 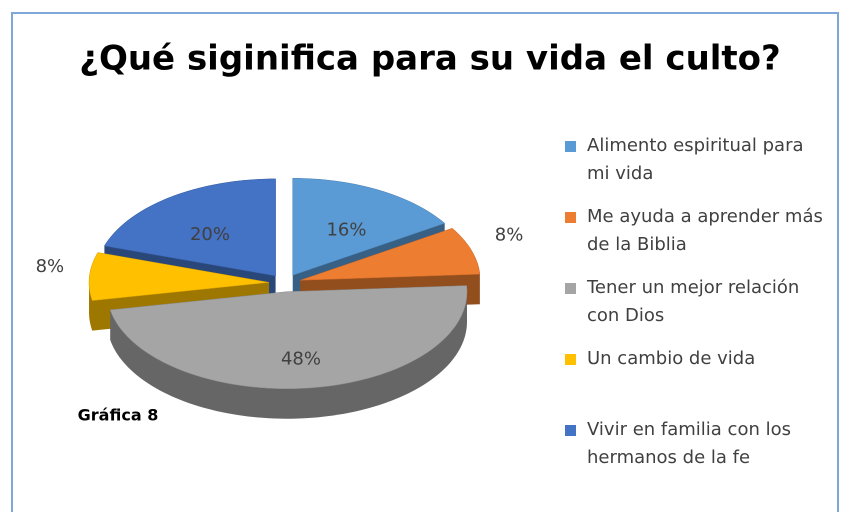 I want to click on legend-item: Me ayuda a aprender más de la Biblia, so click(x=696, y=238).